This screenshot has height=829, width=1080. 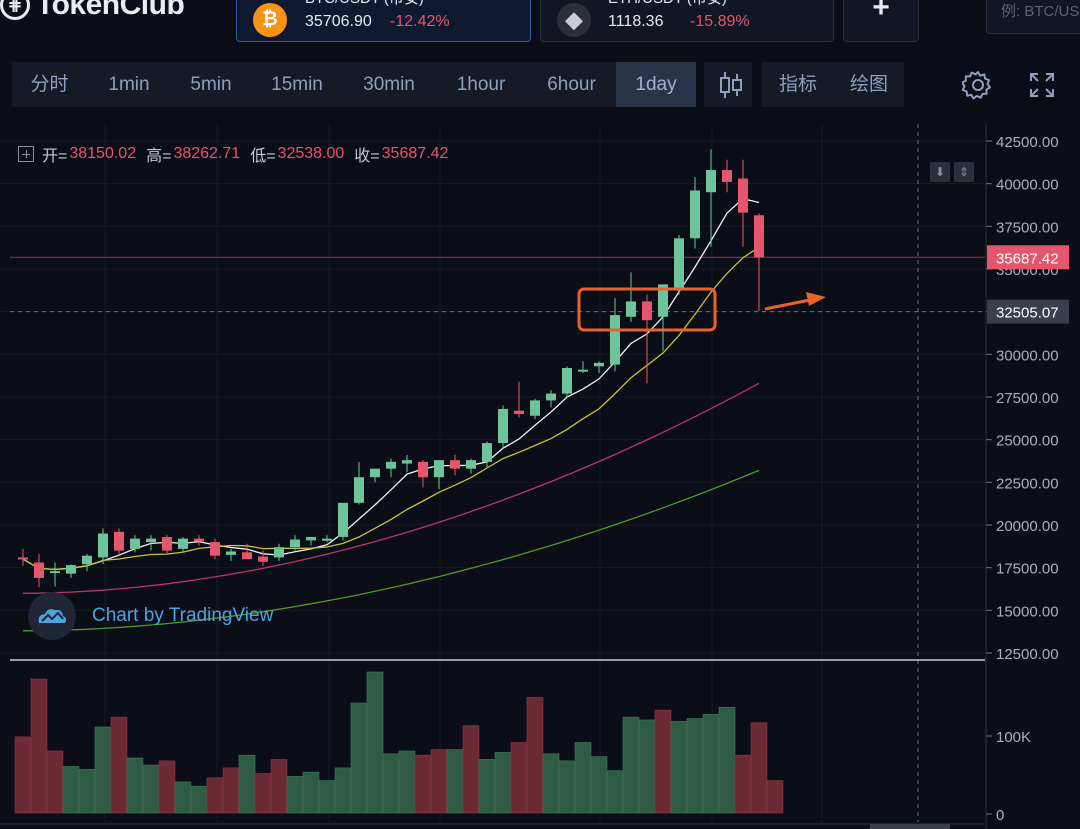 What do you see at coordinates (574, 20) in the screenshot?
I see `ethereum-icon: ◆` at bounding box center [574, 20].